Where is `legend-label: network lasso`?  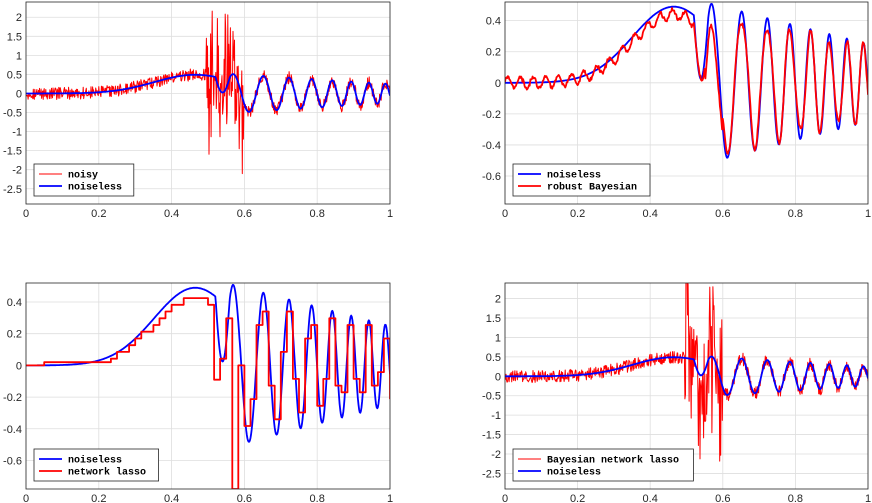
legend-label: network lasso is located at coordinates (107, 473).